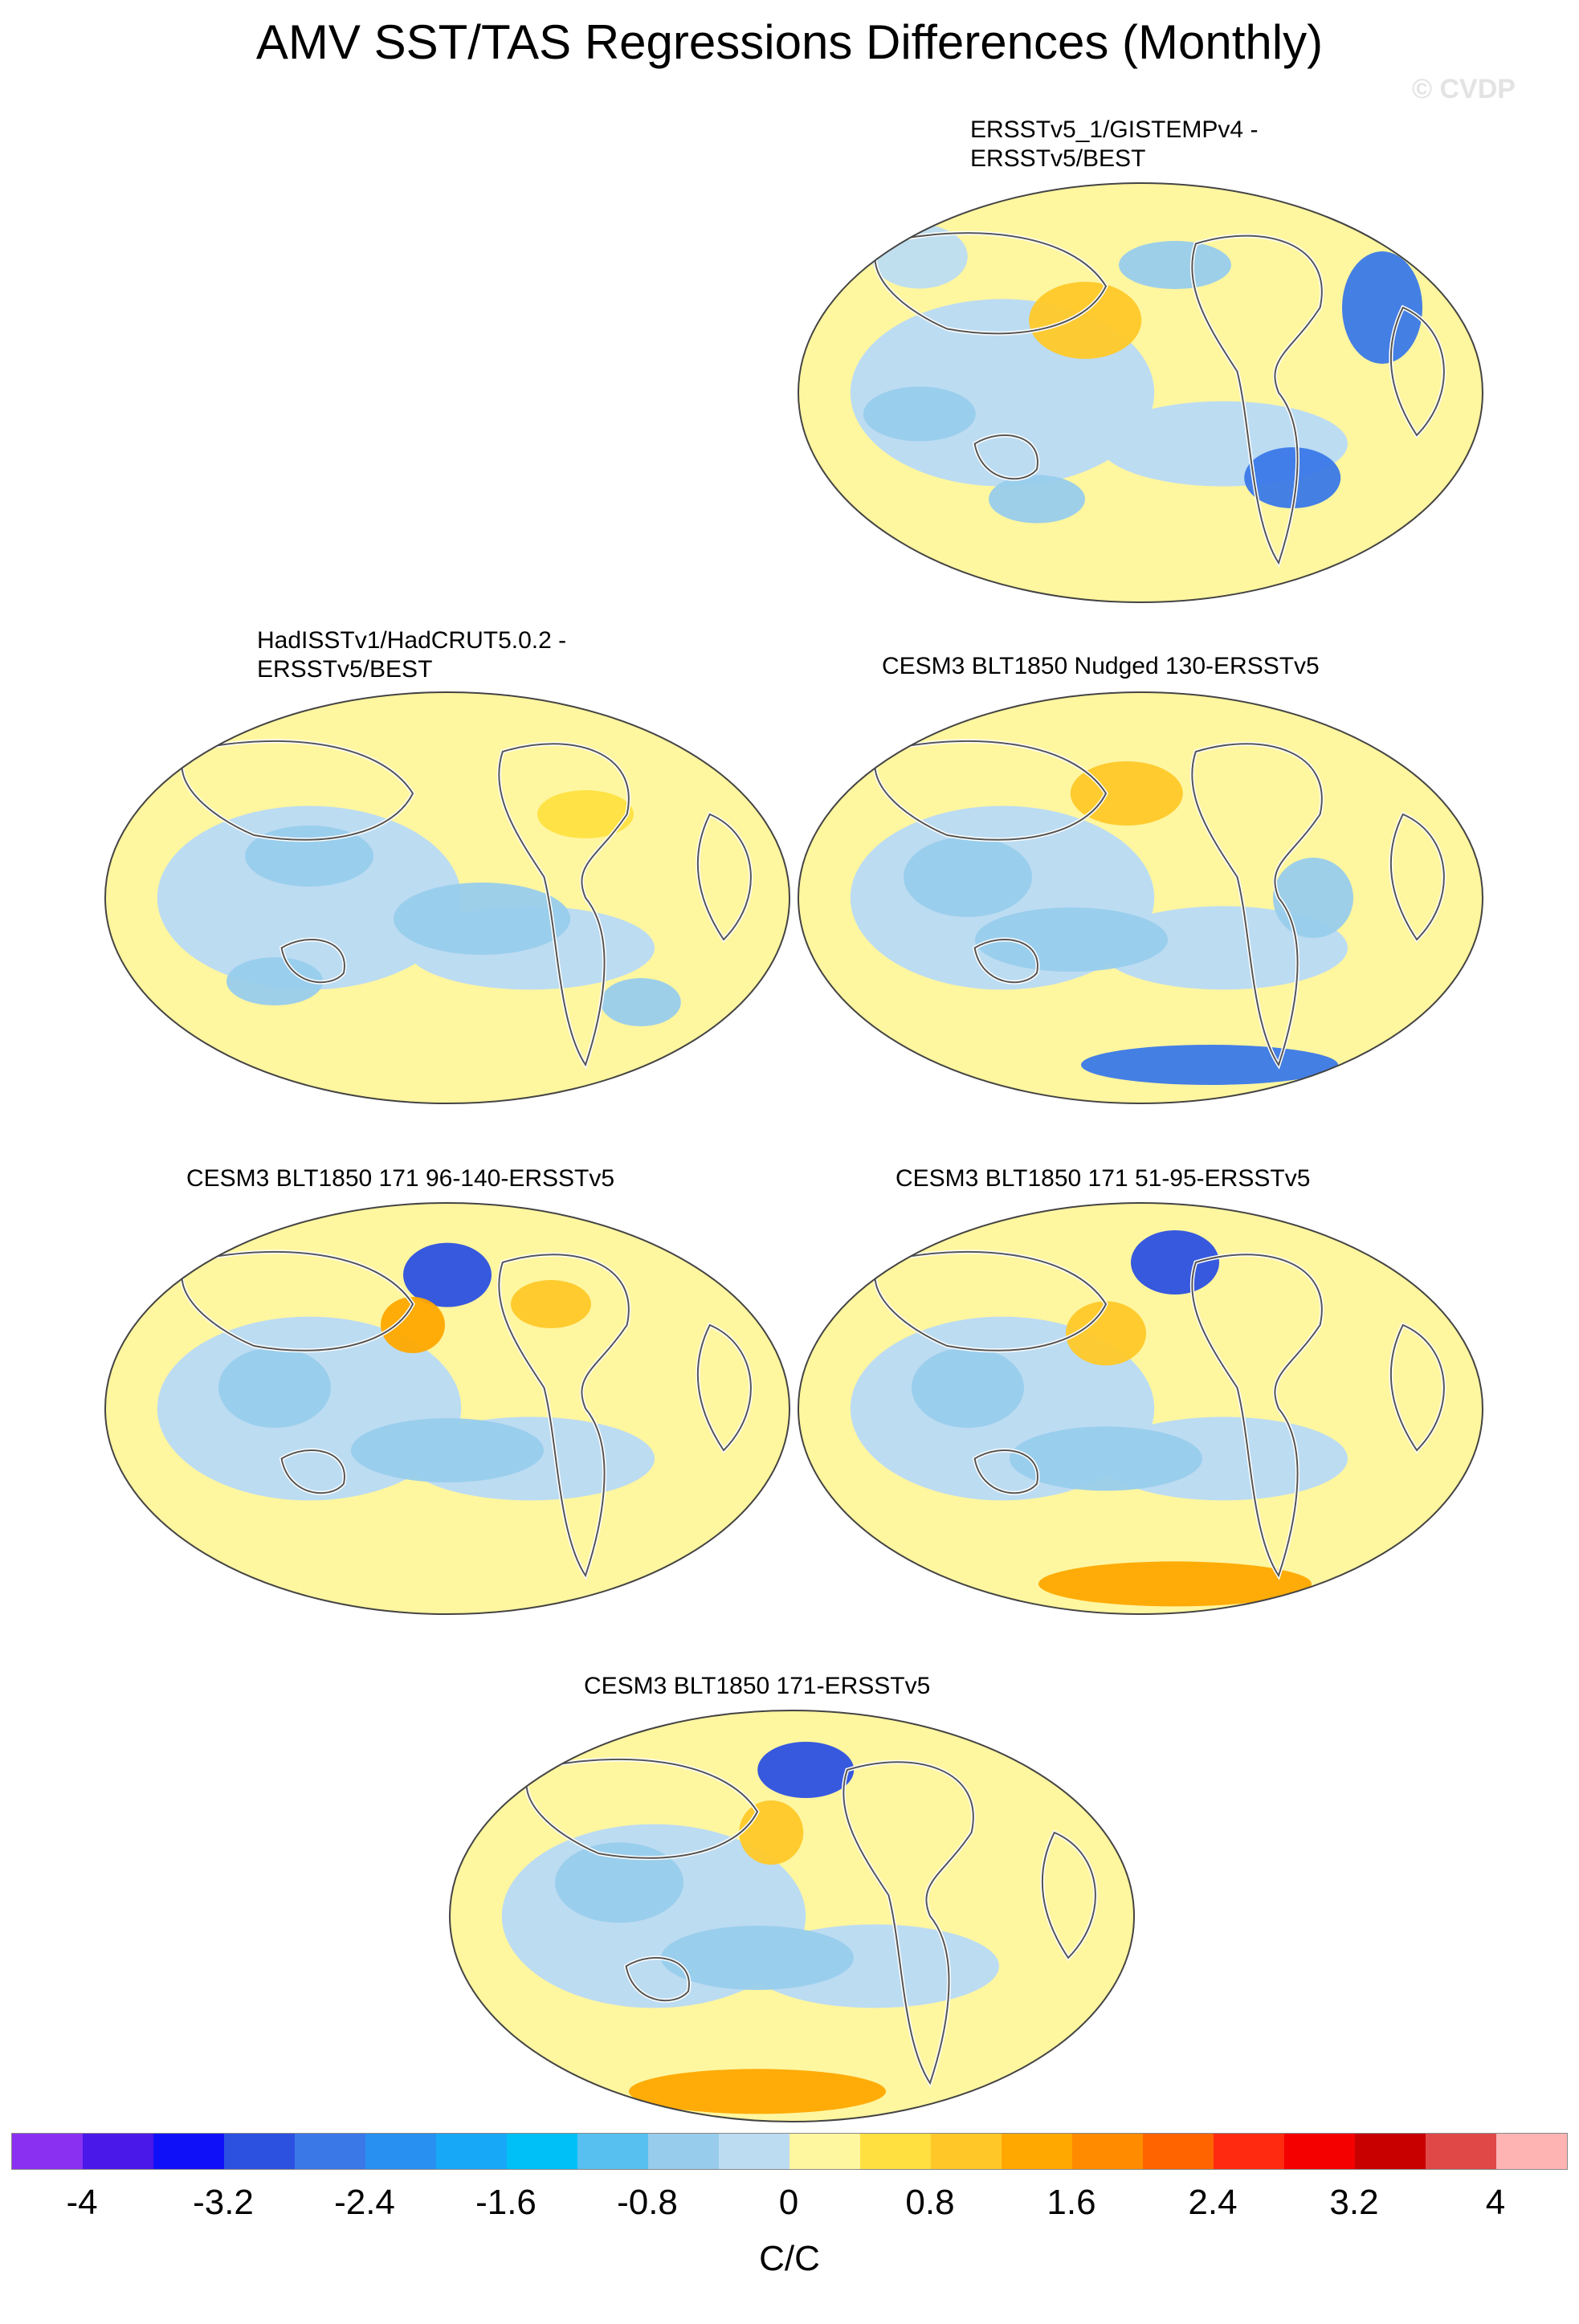 This screenshot has height=2324, width=1579. I want to click on panel-2-map, so click(447, 898).